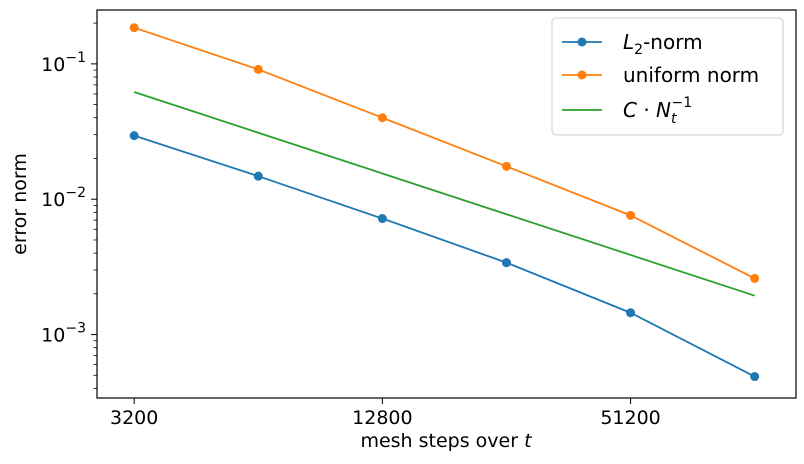 The width and height of the screenshot is (804, 464). I want to click on x-tick-label: 12800, so click(382, 418).